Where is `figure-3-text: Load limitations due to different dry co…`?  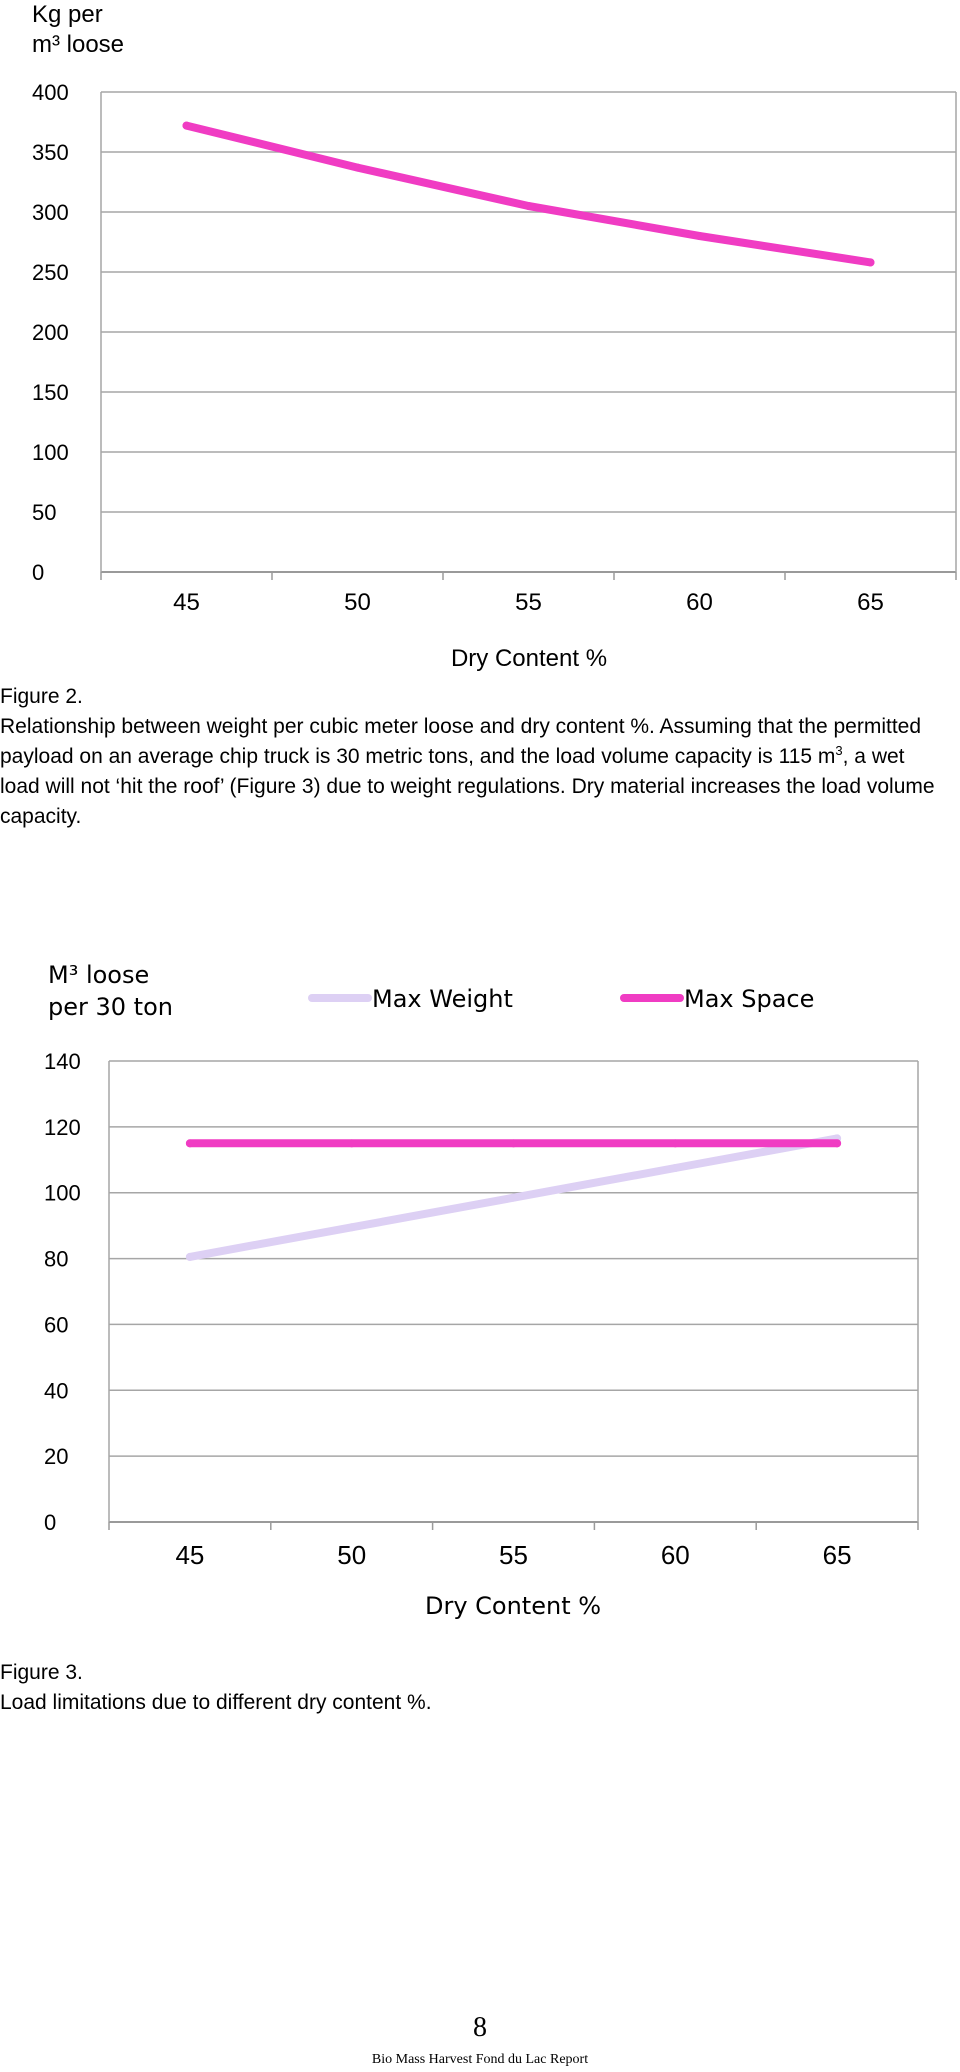 figure-3-text: Load limitations due to different dry co… is located at coordinates (216, 1702).